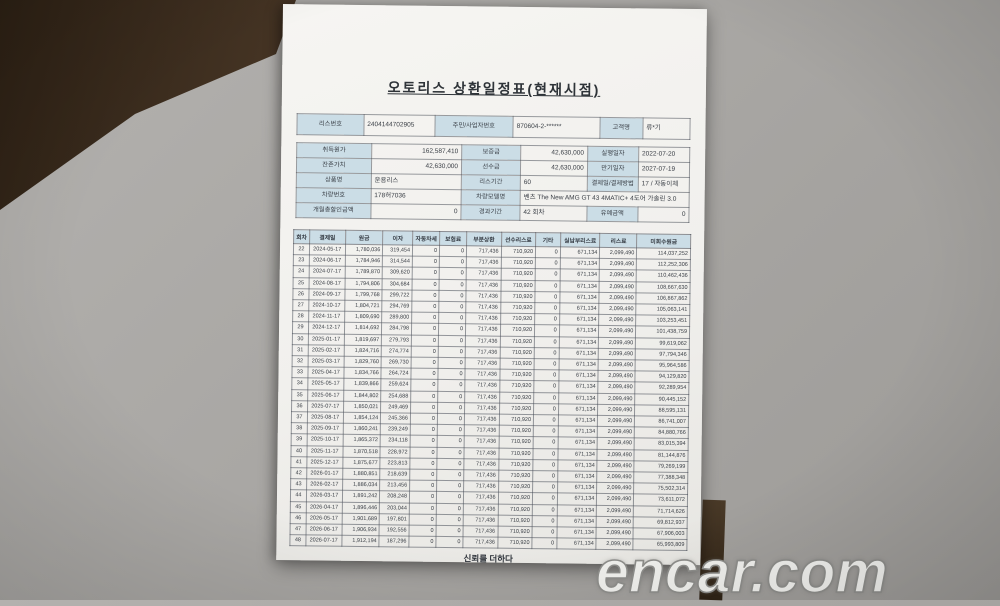  What do you see at coordinates (491, 152) in the screenshot?
I see `deposit-label: 보증금` at bounding box center [491, 152].